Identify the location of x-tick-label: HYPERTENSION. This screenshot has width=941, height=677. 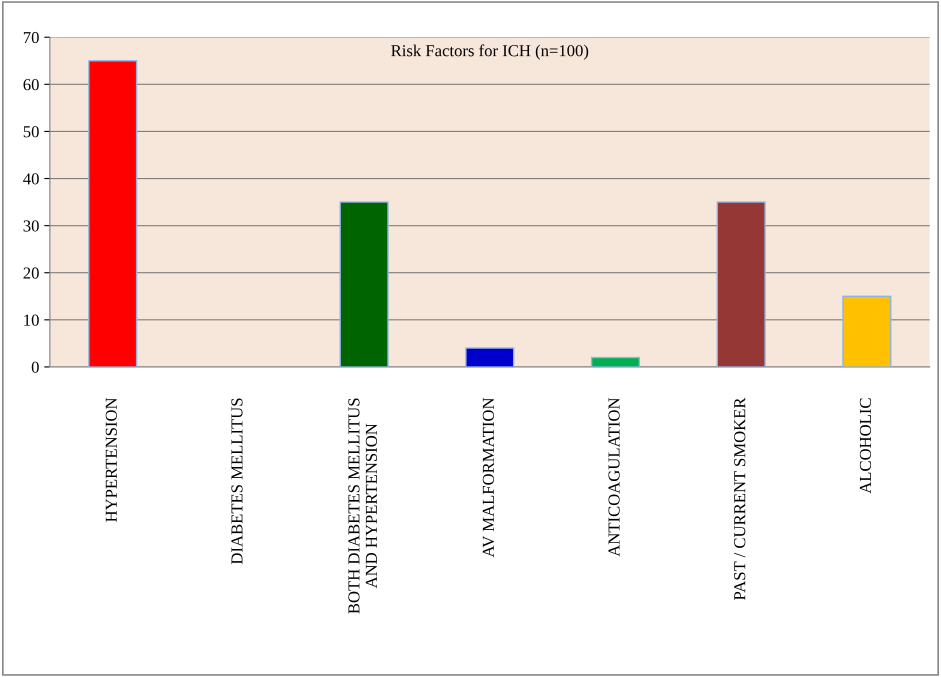
(111, 460).